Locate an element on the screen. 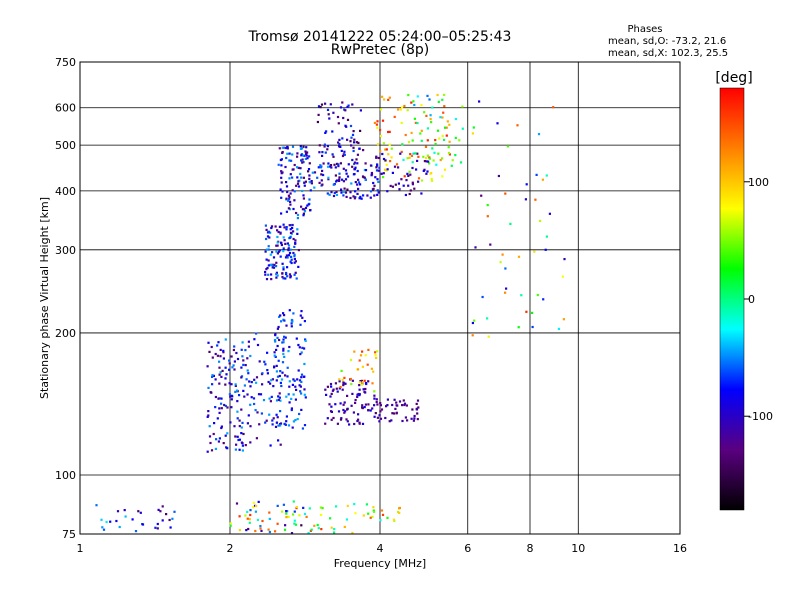 The width and height of the screenshot is (800, 600). y-tick-label: 75 is located at coordinates (69, 534).